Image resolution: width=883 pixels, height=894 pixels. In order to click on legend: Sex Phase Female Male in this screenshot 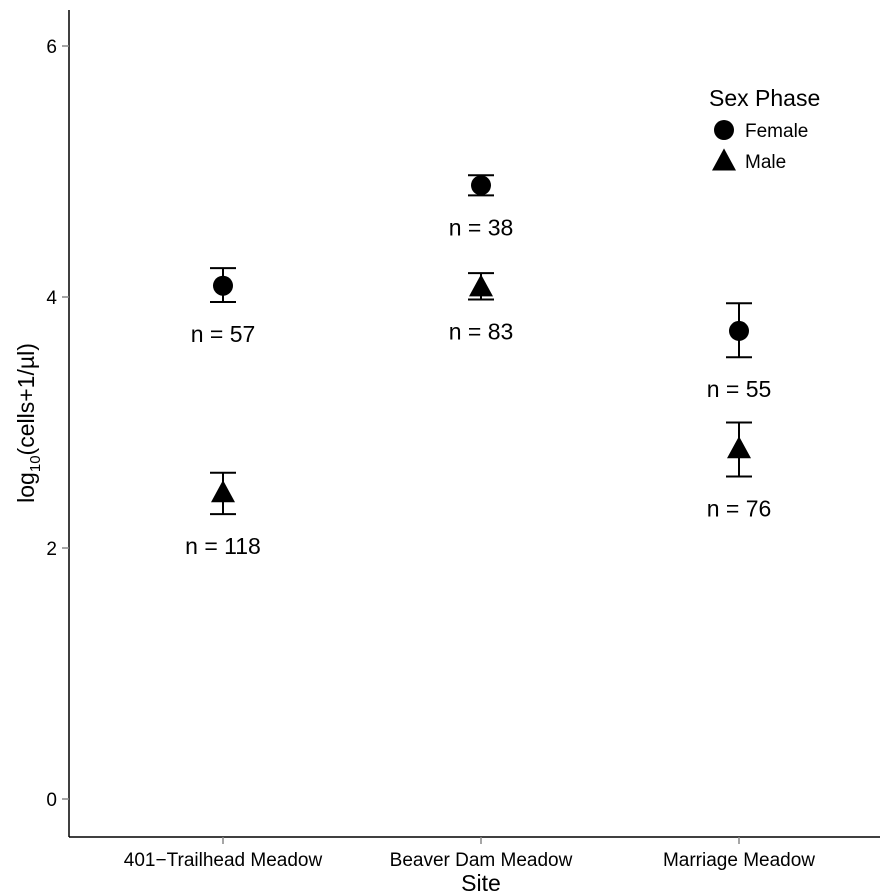, I will do `click(764, 129)`.